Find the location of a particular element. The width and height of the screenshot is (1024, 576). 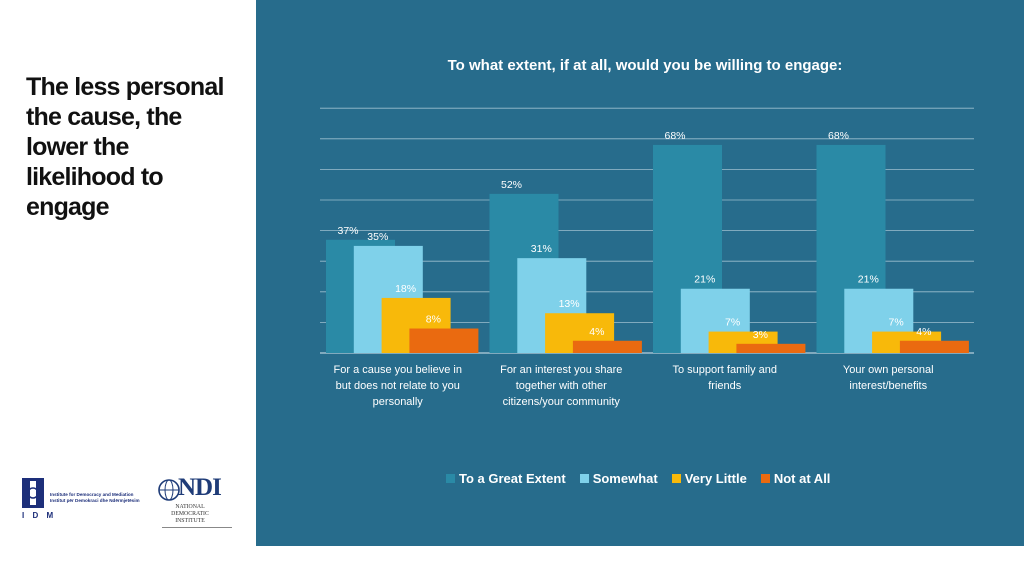

data-label: 18% is located at coordinates (405, 289).